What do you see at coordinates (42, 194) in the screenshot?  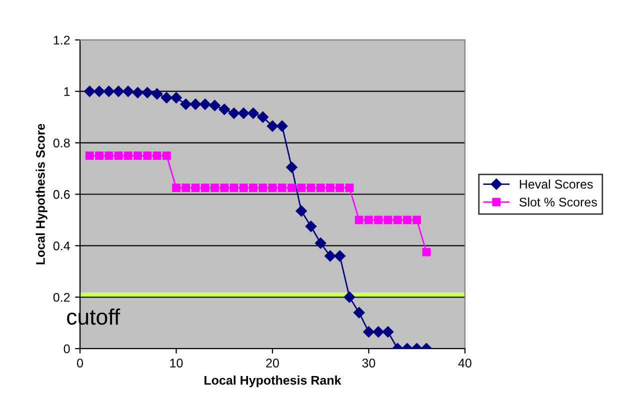 I see `y-axis-title: Local Hypothesis Score` at bounding box center [42, 194].